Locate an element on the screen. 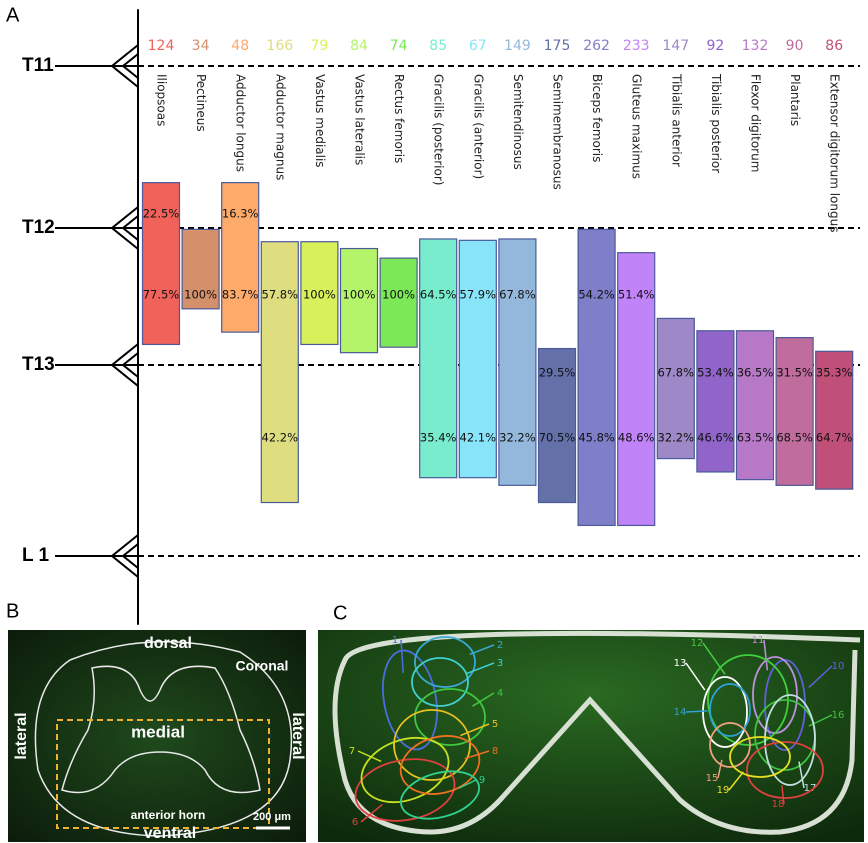 The width and height of the screenshot is (868, 843). count-label: 124 is located at coordinates (161, 46).